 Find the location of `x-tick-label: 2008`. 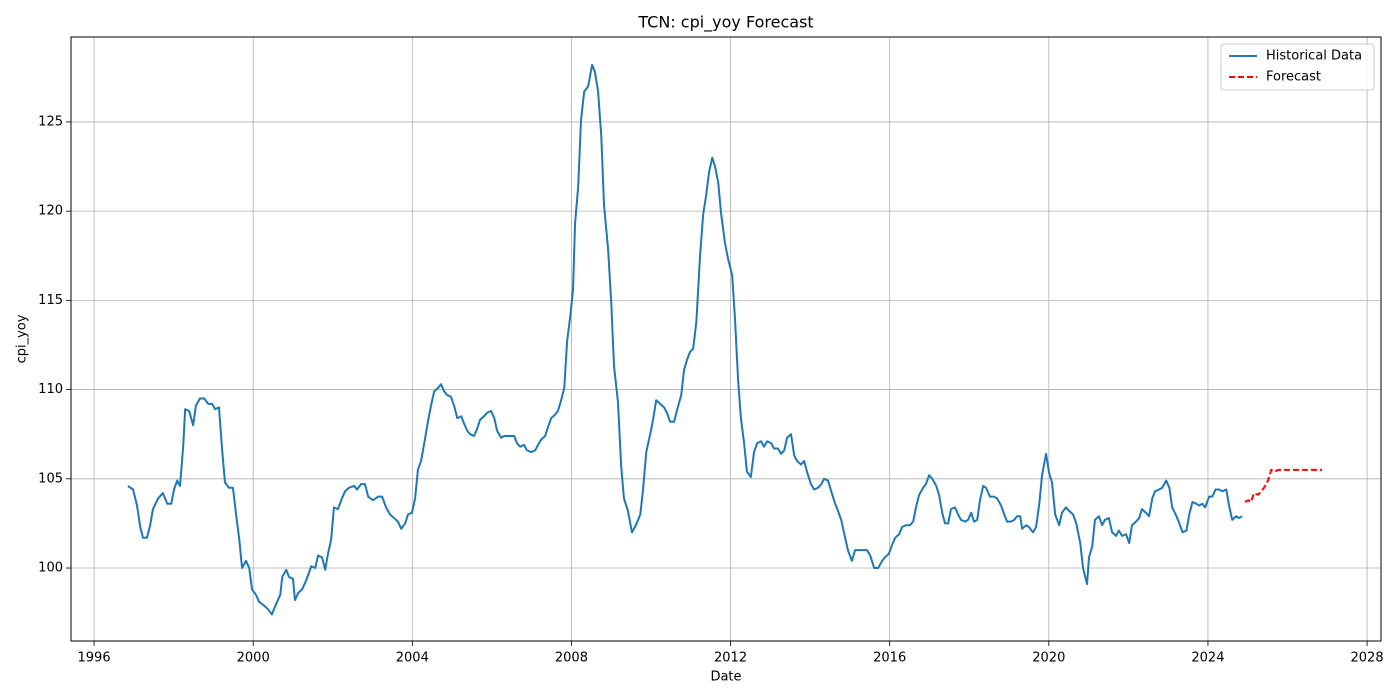

x-tick-label: 2008 is located at coordinates (571, 658).